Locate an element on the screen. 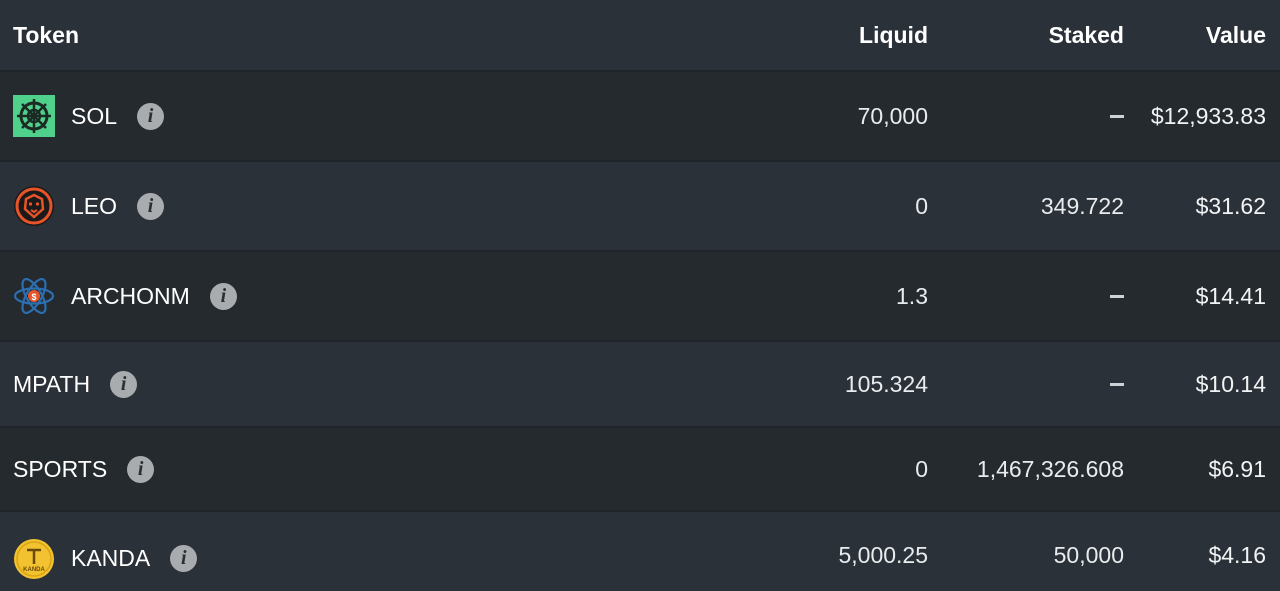  staked-cell: 50,000 is located at coordinates (1088, 555).